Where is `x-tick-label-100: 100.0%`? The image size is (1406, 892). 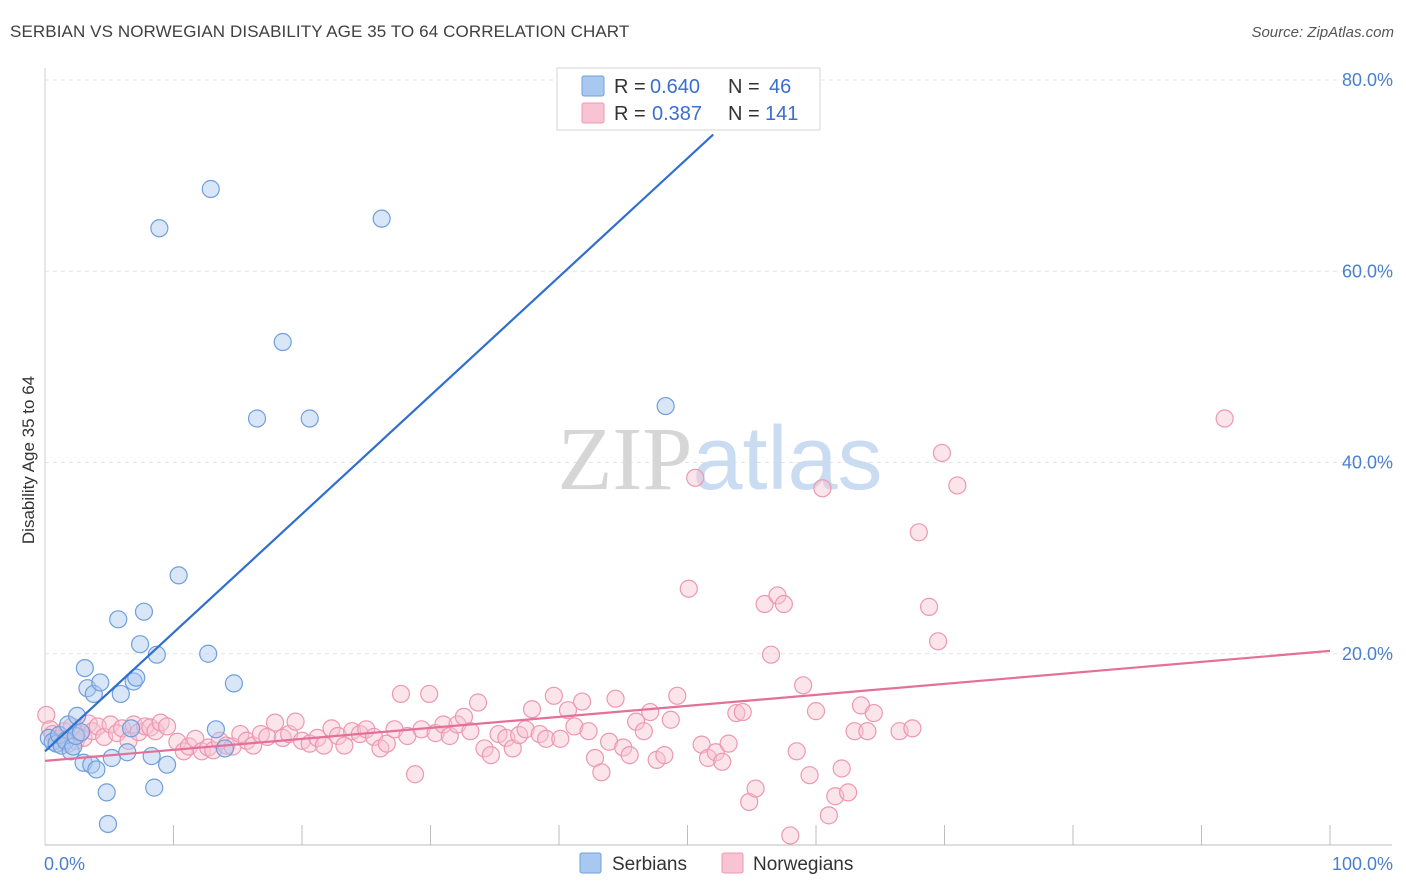
x-tick-label-100: 100.0% is located at coordinates (1362, 864).